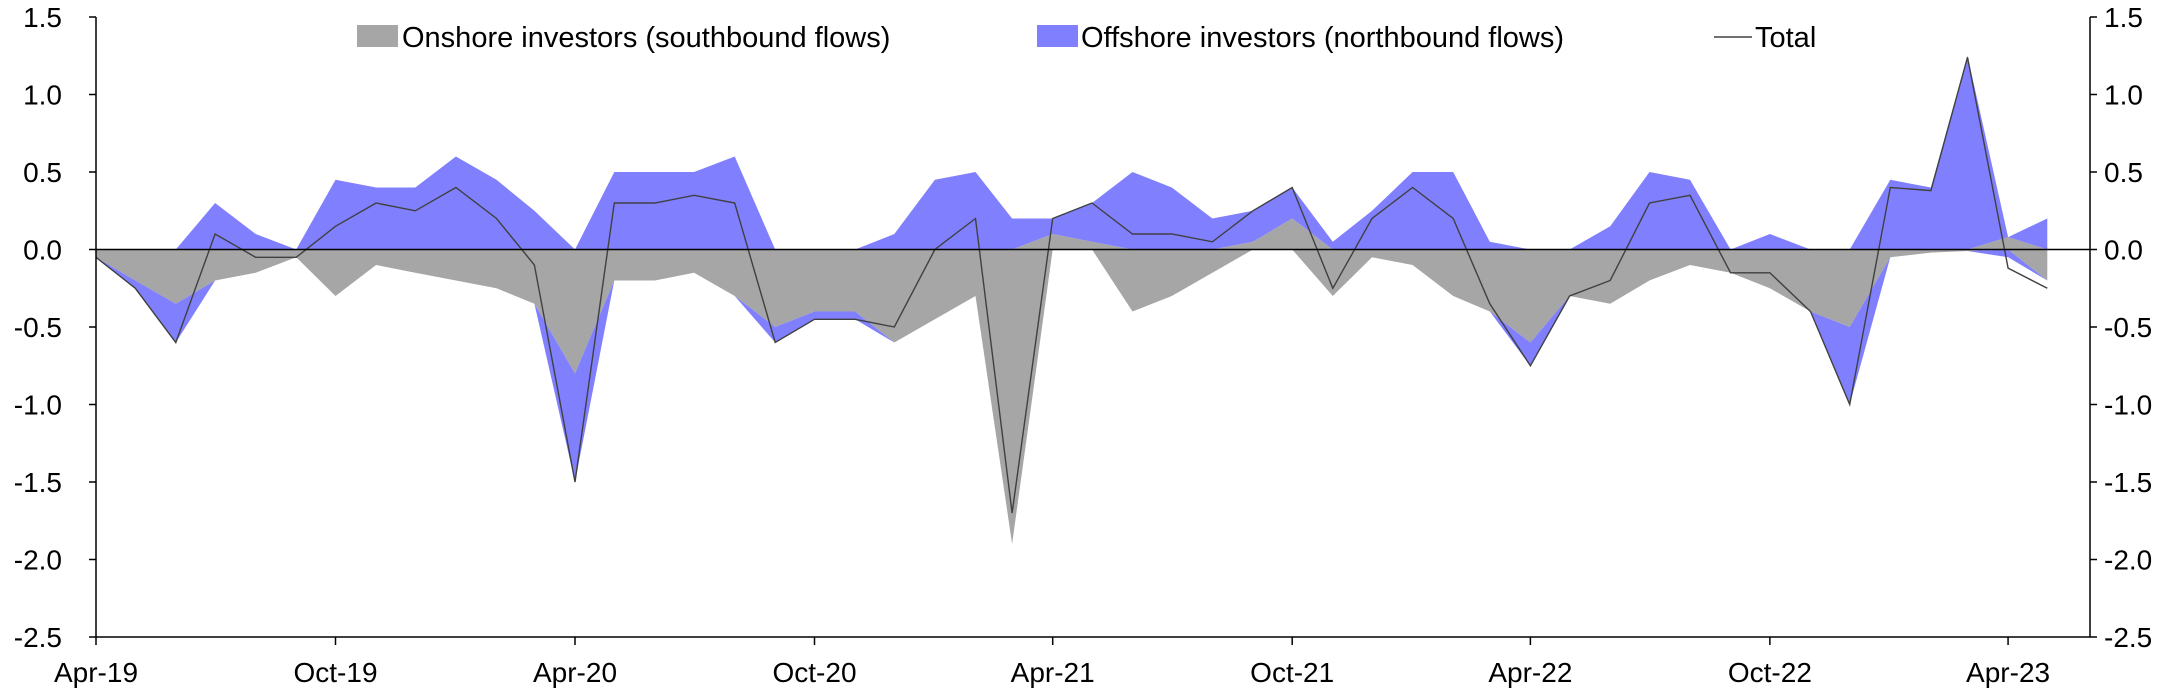 The image size is (2179, 696). Describe the element at coordinates (38, 482) in the screenshot. I see `y-tick-label-left: -1.5` at that location.